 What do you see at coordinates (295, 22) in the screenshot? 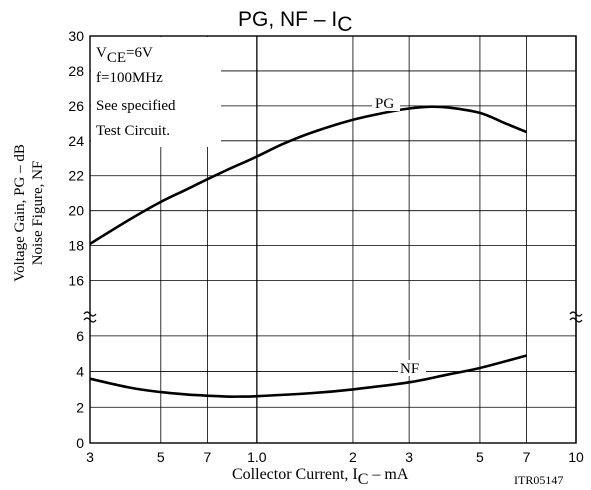
I see `chart-title: PG, NF – IC` at bounding box center [295, 22].